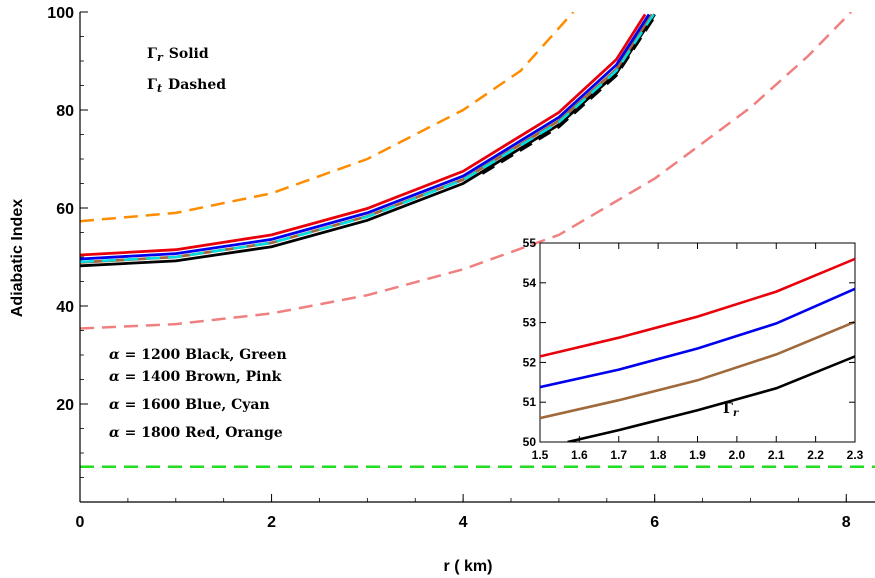 This screenshot has width=875, height=578. Describe the element at coordinates (195, 377) in the screenshot. I see `alpha-legend-1400: α = 1400 Brown, Pink` at that location.